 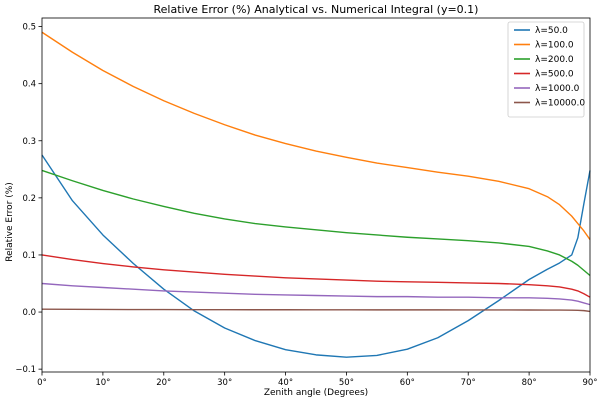 What do you see at coordinates (554, 75) in the screenshot?
I see `legend-label: λ=500.0` at bounding box center [554, 75].